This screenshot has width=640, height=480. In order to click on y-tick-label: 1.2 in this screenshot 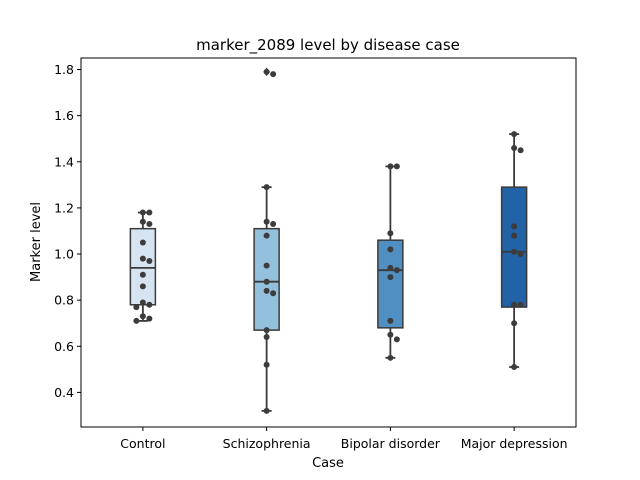, I will do `click(64, 207)`.